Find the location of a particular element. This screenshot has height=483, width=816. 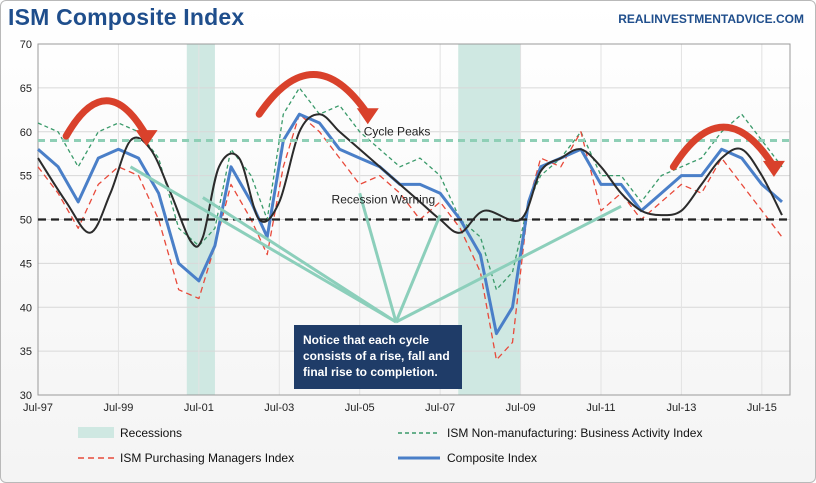

x-tick-label-8: Jul-13 is located at coordinates (681, 408).